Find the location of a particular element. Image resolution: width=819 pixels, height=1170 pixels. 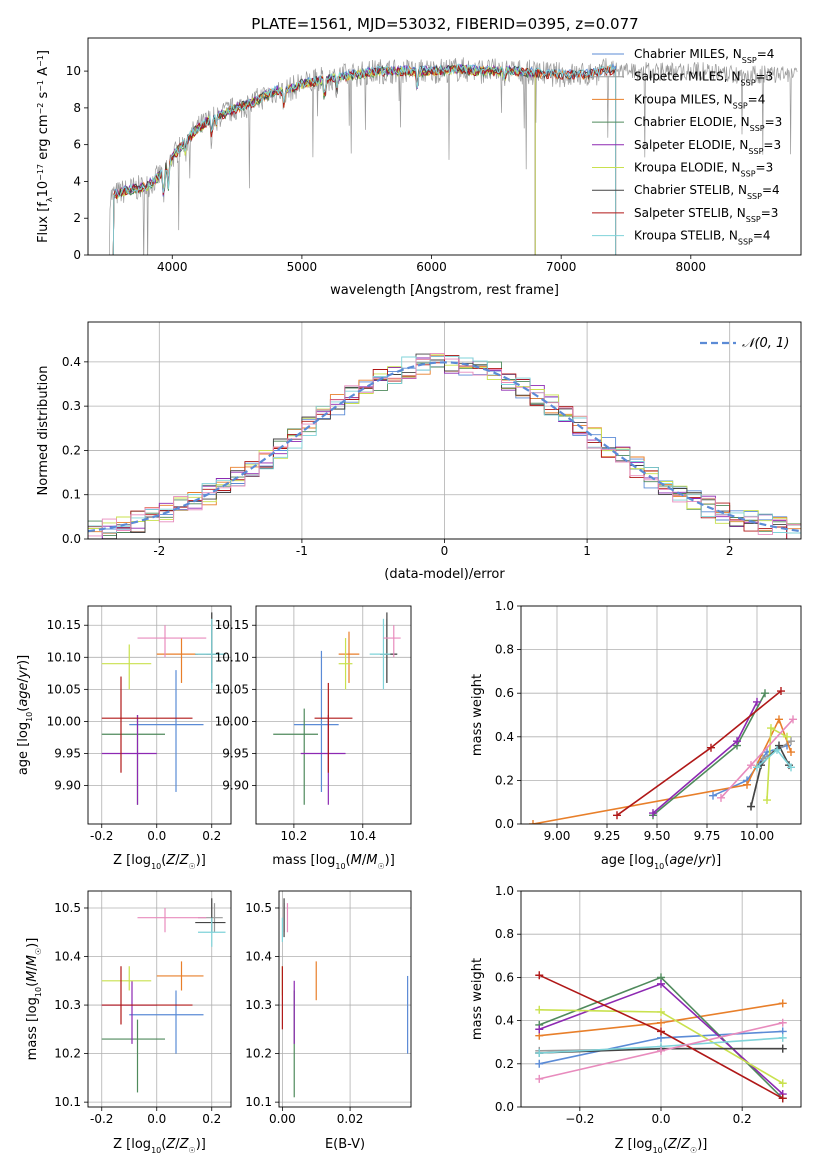

y-tick-label: 10 is located at coordinates (73, 71).